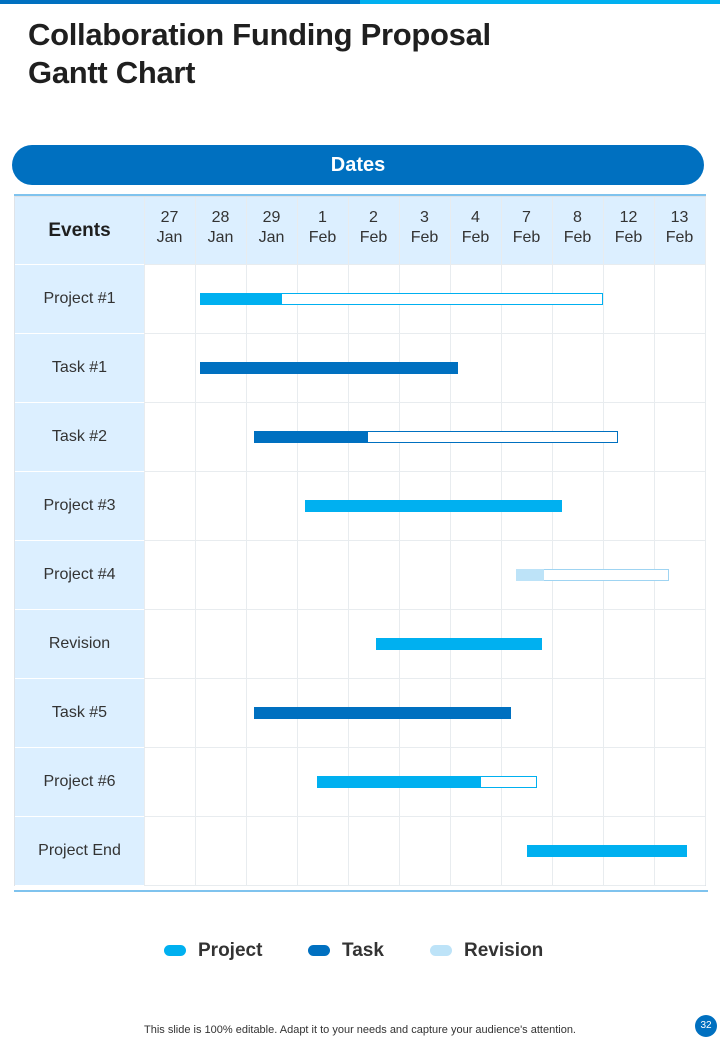 The image size is (720, 1040). I want to click on legend-label-task: Task, so click(363, 950).